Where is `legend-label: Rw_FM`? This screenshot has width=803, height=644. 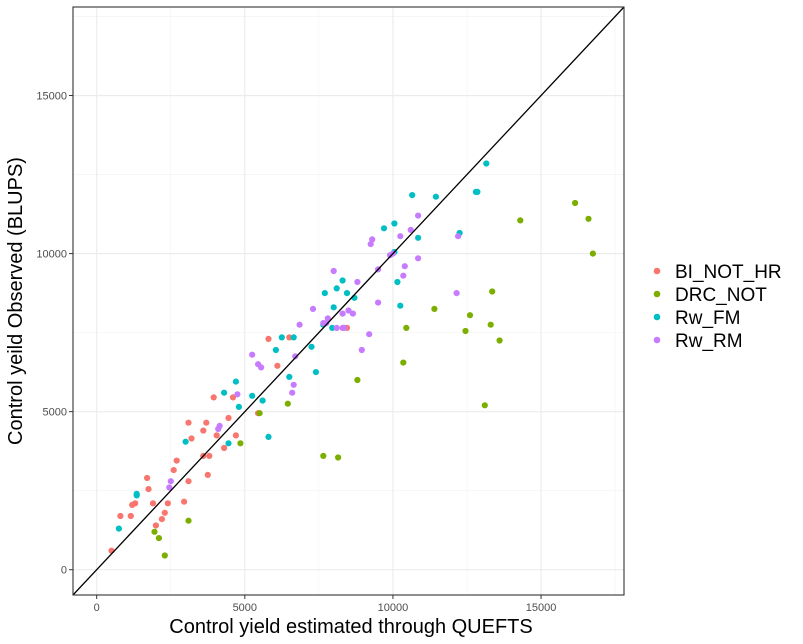
legend-label: Rw_FM is located at coordinates (707, 318).